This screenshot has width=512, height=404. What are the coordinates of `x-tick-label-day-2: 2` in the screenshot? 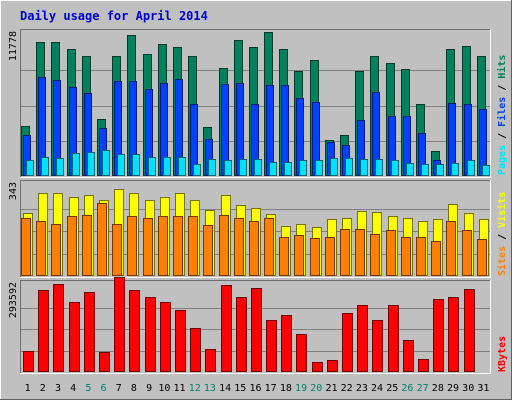 It's located at (43, 388).